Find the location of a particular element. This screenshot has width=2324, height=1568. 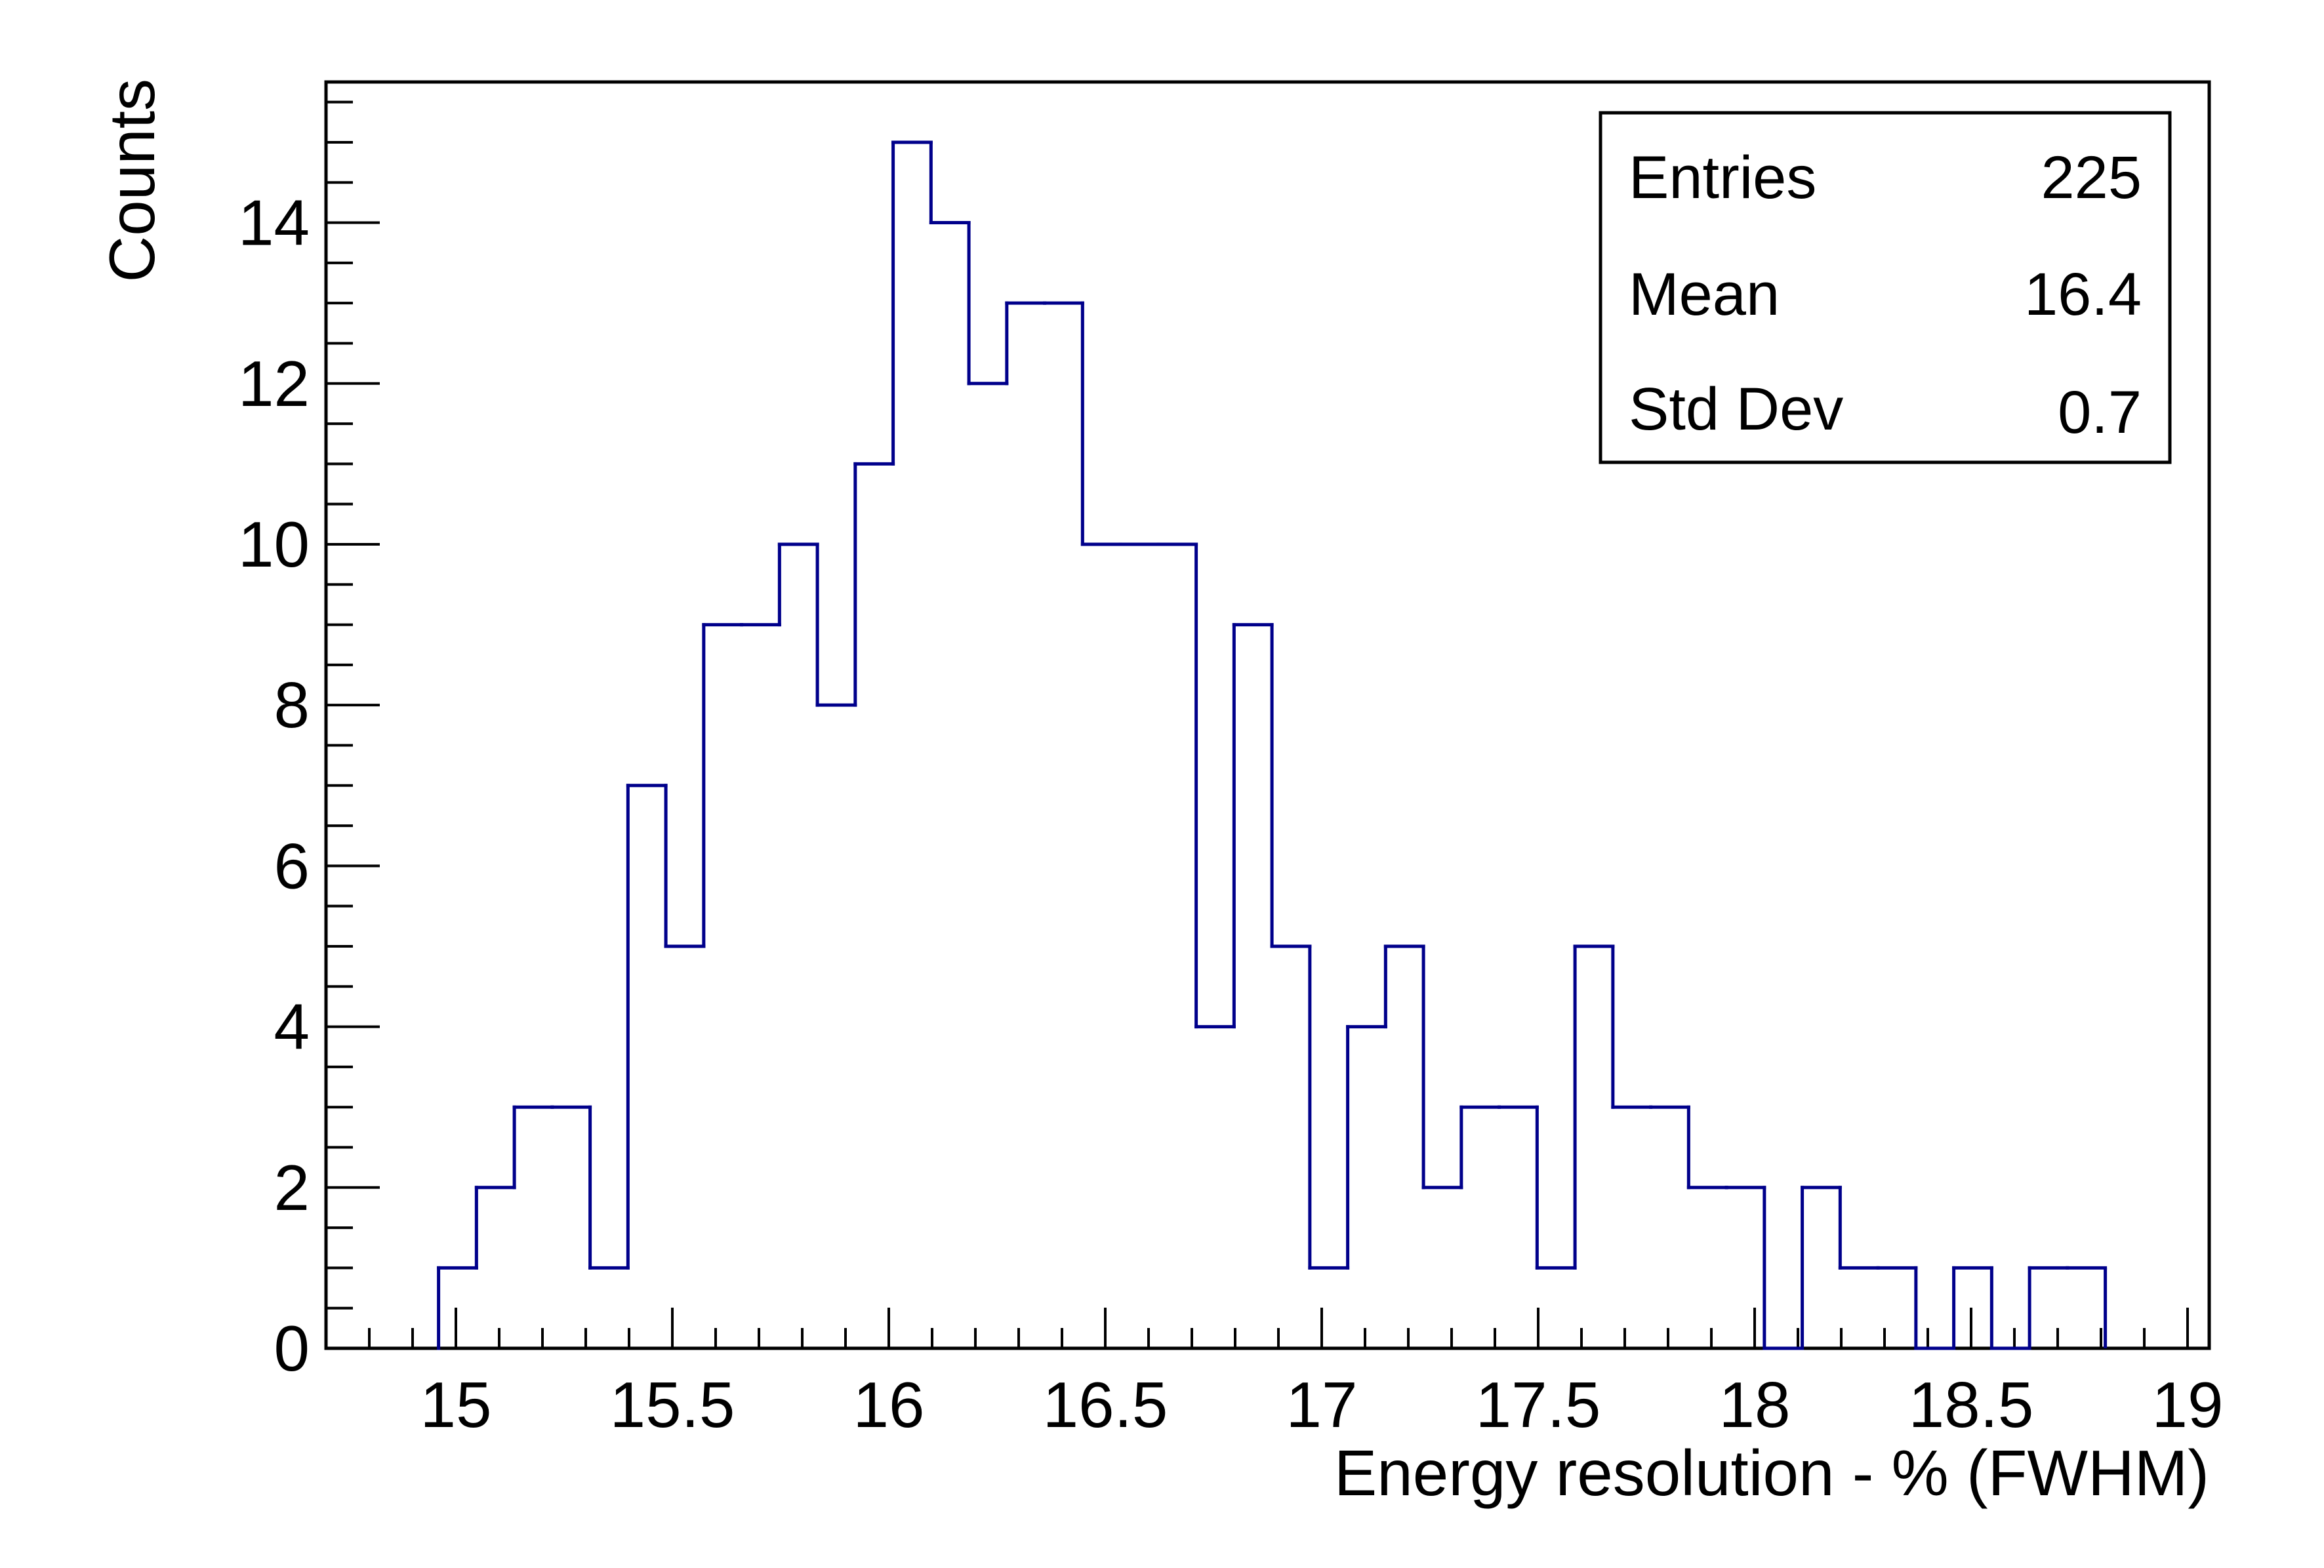

stats-mean-value: 16.4 is located at coordinates (2083, 294).